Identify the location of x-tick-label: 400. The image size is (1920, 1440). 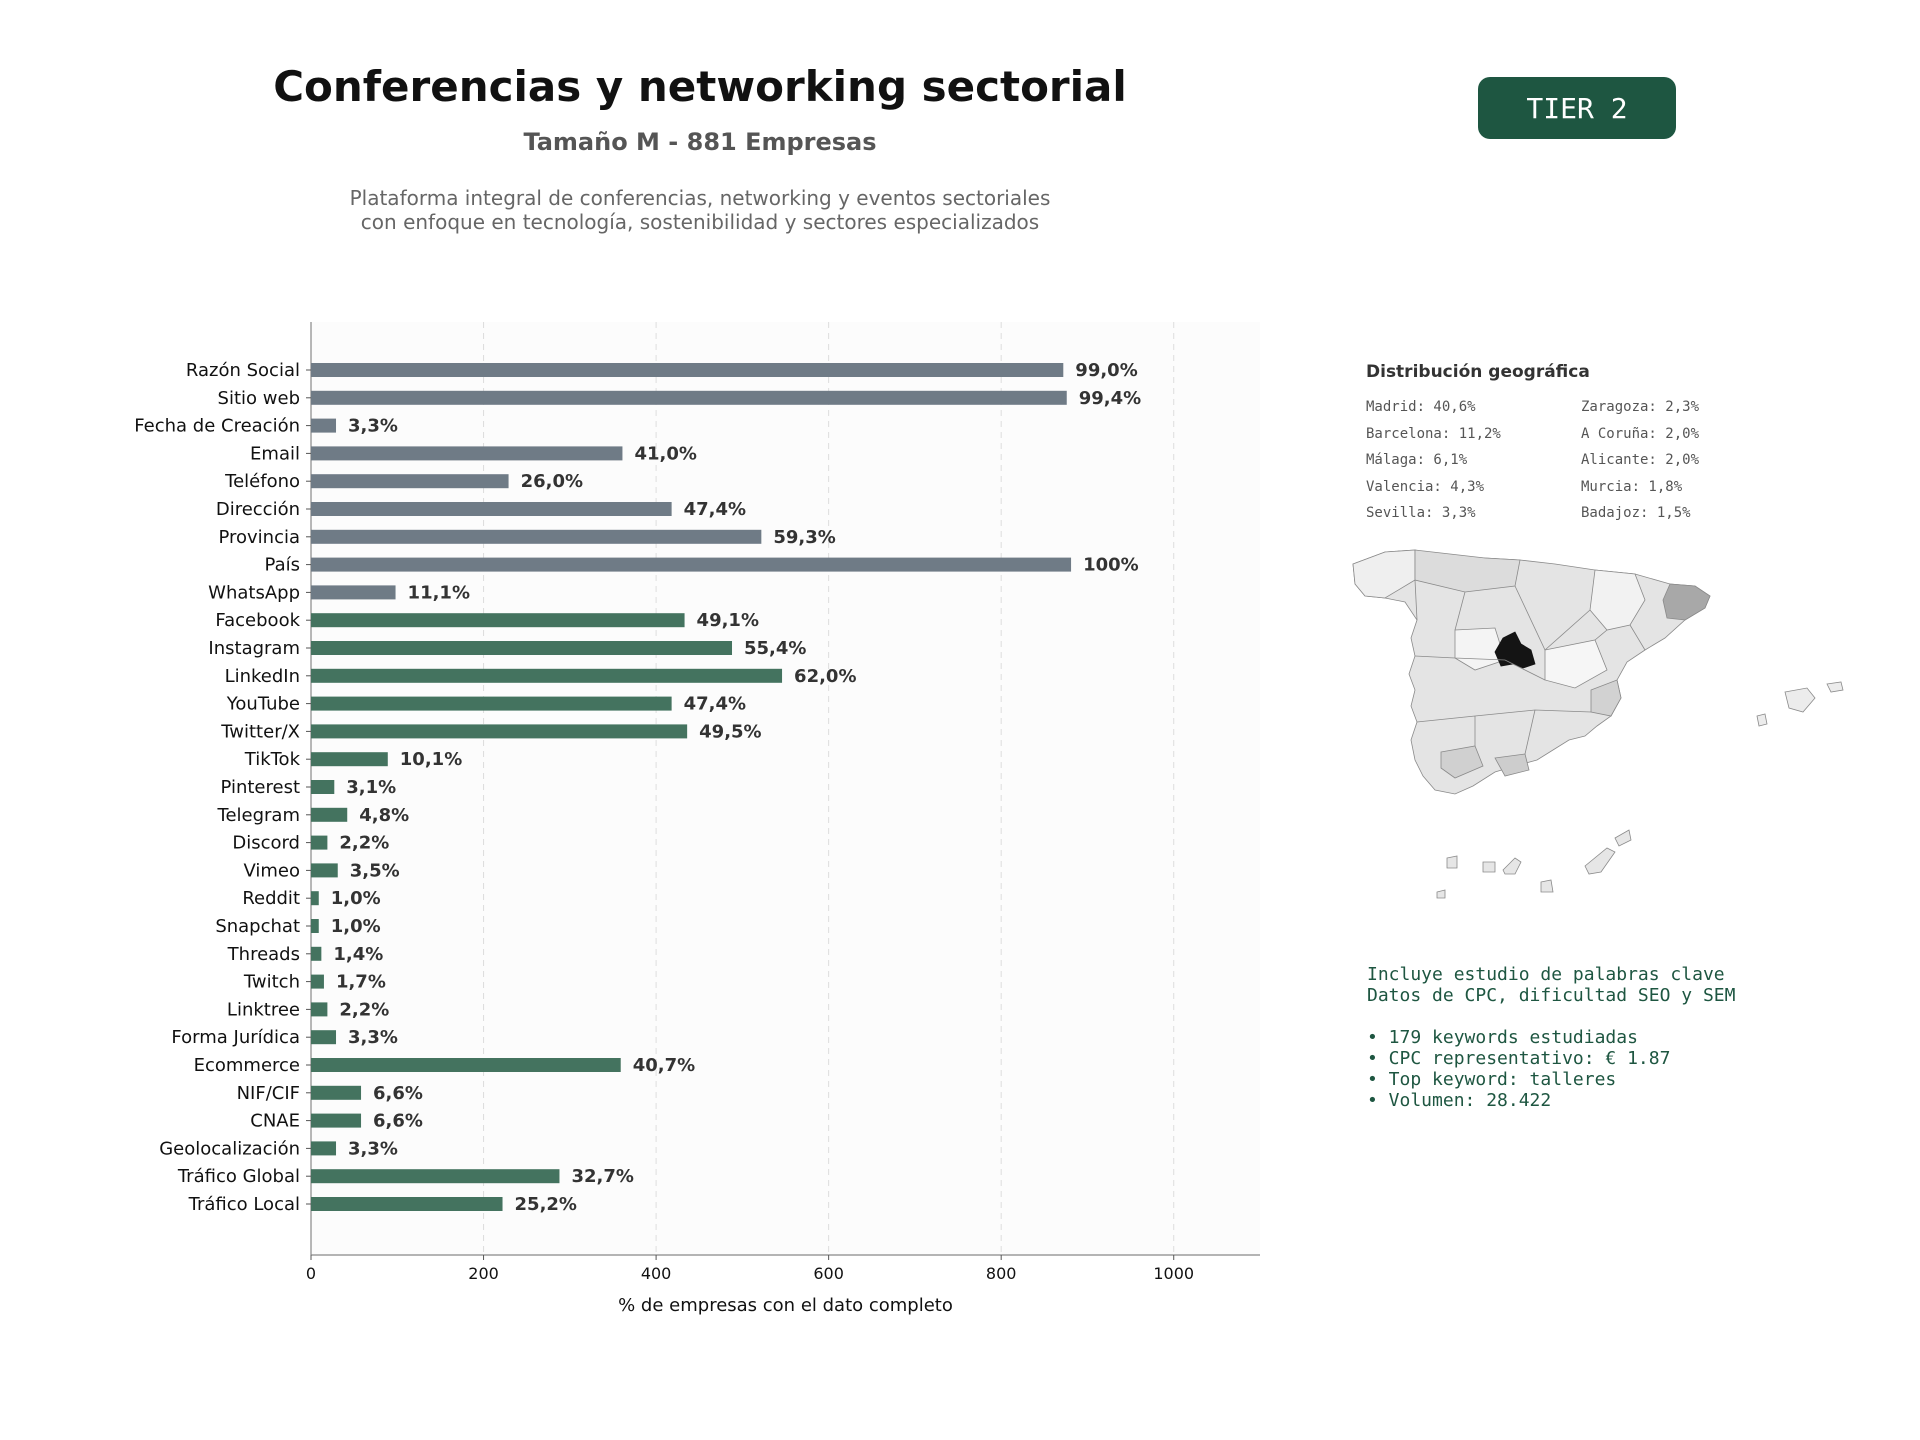
(656, 1273).